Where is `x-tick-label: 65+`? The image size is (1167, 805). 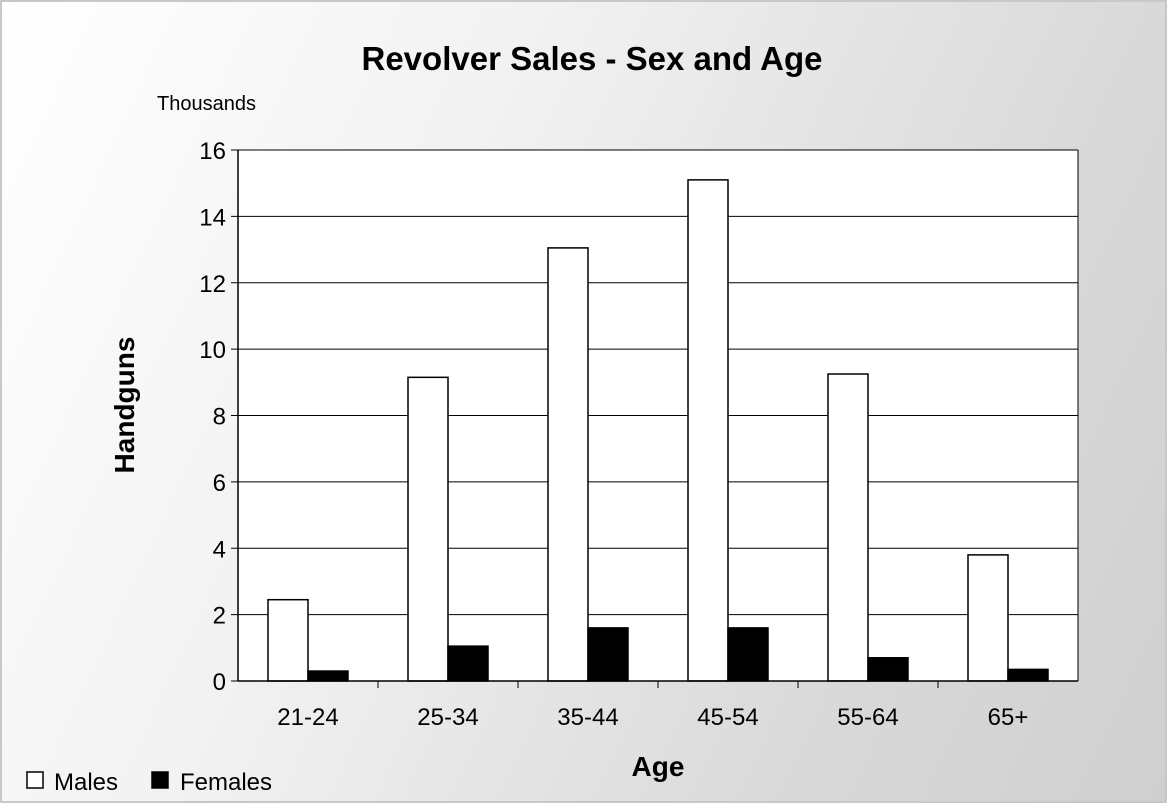
x-tick-label: 65+ is located at coordinates (1008, 717).